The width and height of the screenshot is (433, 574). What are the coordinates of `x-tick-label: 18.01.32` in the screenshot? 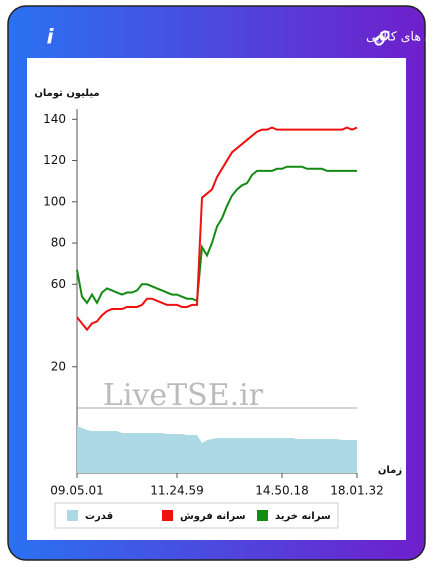 It's located at (356, 491).